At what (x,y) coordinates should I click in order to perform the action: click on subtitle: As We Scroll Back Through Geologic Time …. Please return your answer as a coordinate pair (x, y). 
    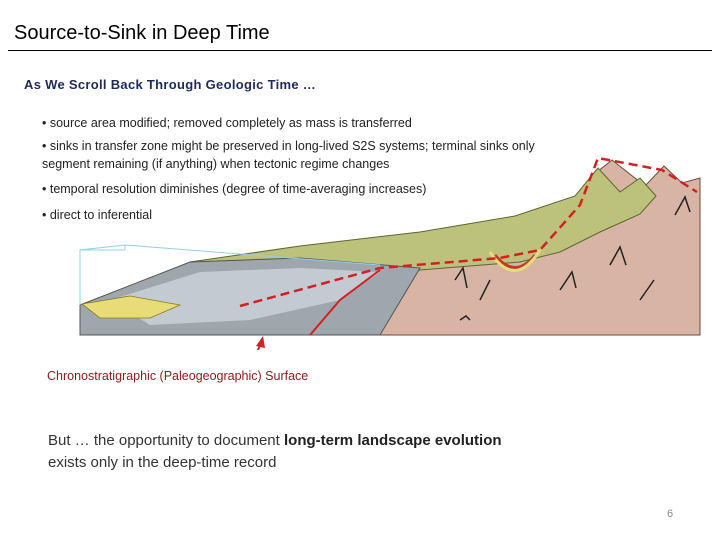
    Looking at the image, I should click on (170, 84).